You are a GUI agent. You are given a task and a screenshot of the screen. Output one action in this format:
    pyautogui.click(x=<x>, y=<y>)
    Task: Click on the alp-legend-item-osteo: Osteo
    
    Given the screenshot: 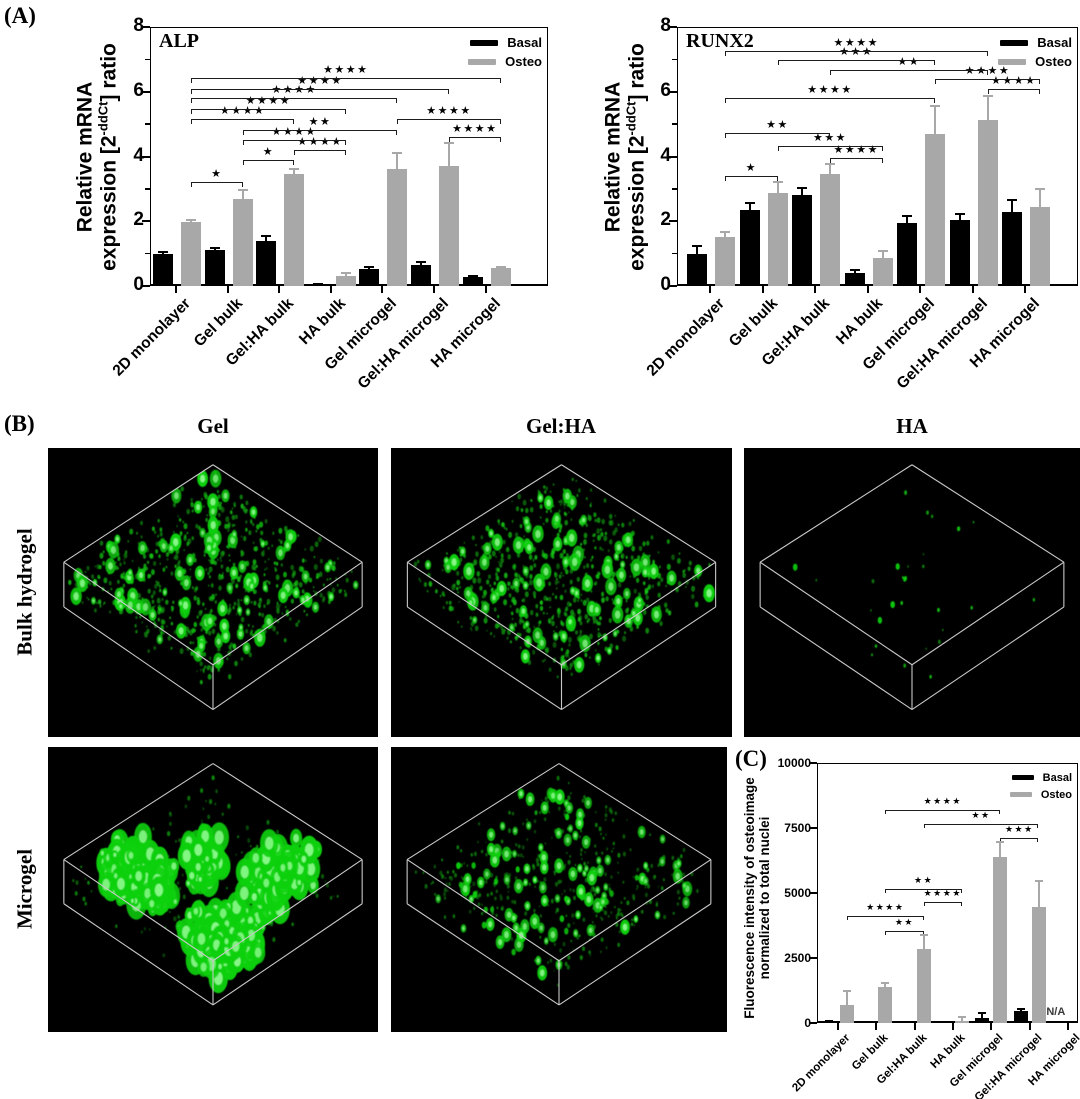 What is the action you would take?
    pyautogui.click(x=477, y=61)
    